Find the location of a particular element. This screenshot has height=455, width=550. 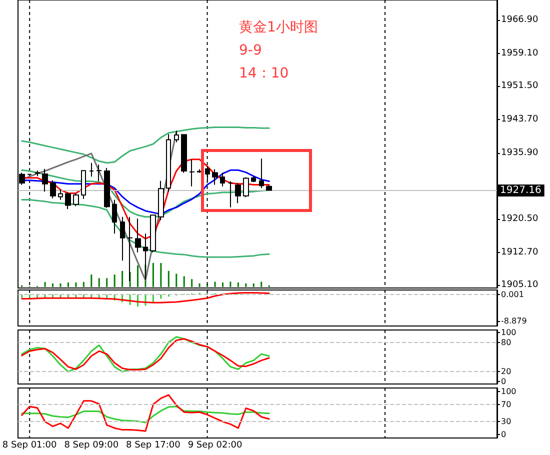

y-tick-label: 1920.50 is located at coordinates (519, 219).